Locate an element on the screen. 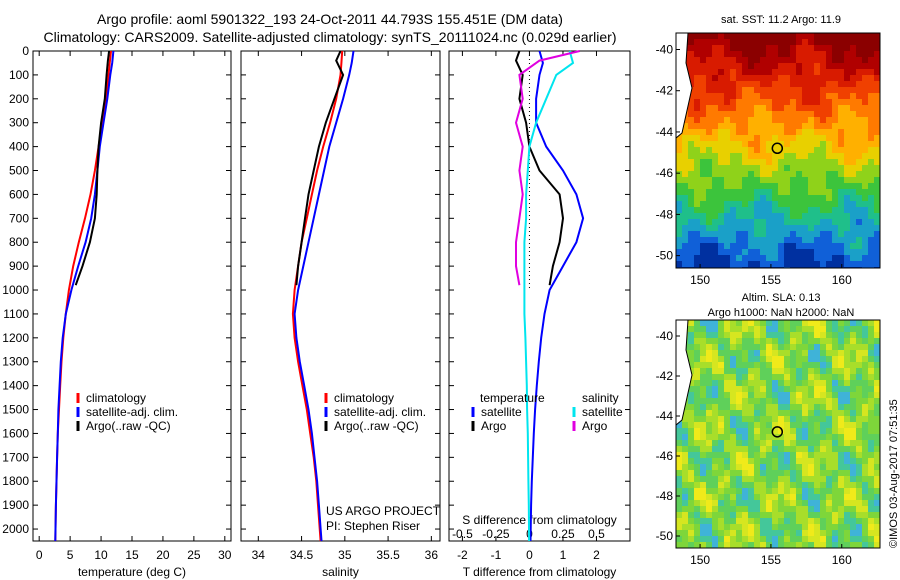 The height and width of the screenshot is (580, 900). y-tick-label: -40 is located at coordinates (665, 336).